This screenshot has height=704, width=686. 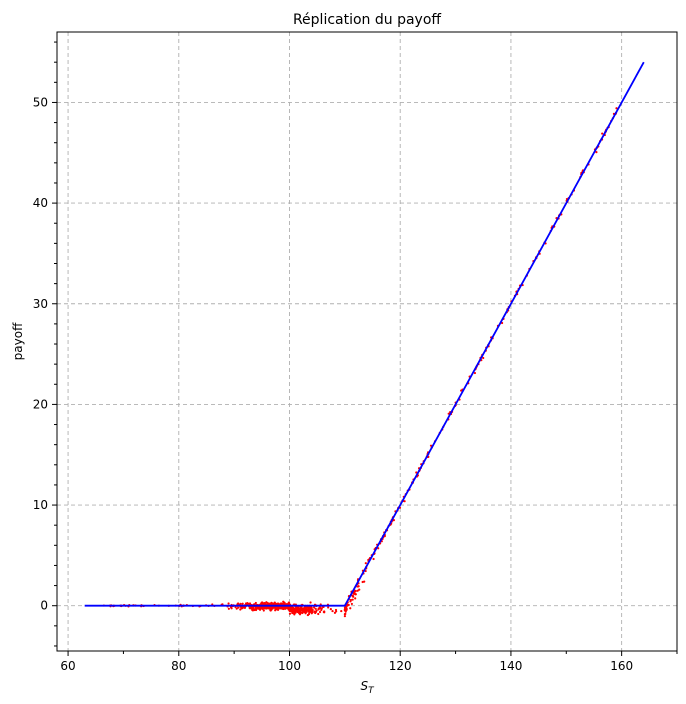 What do you see at coordinates (40, 304) in the screenshot?
I see `y-tick-label: 30` at bounding box center [40, 304].